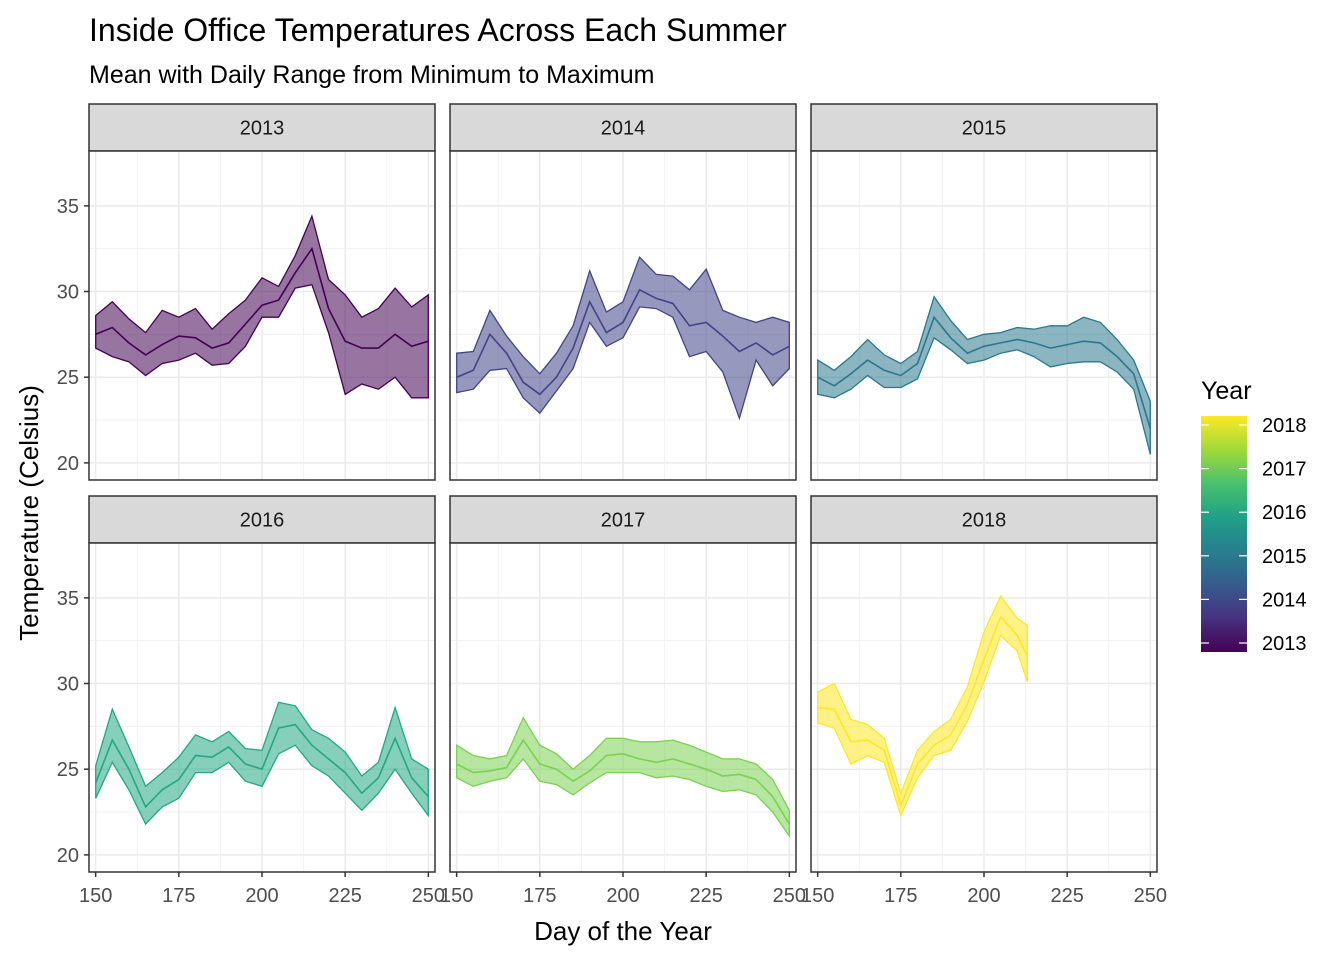  Describe the element at coordinates (1284, 513) in the screenshot. I see `legend-label: 2016` at that location.